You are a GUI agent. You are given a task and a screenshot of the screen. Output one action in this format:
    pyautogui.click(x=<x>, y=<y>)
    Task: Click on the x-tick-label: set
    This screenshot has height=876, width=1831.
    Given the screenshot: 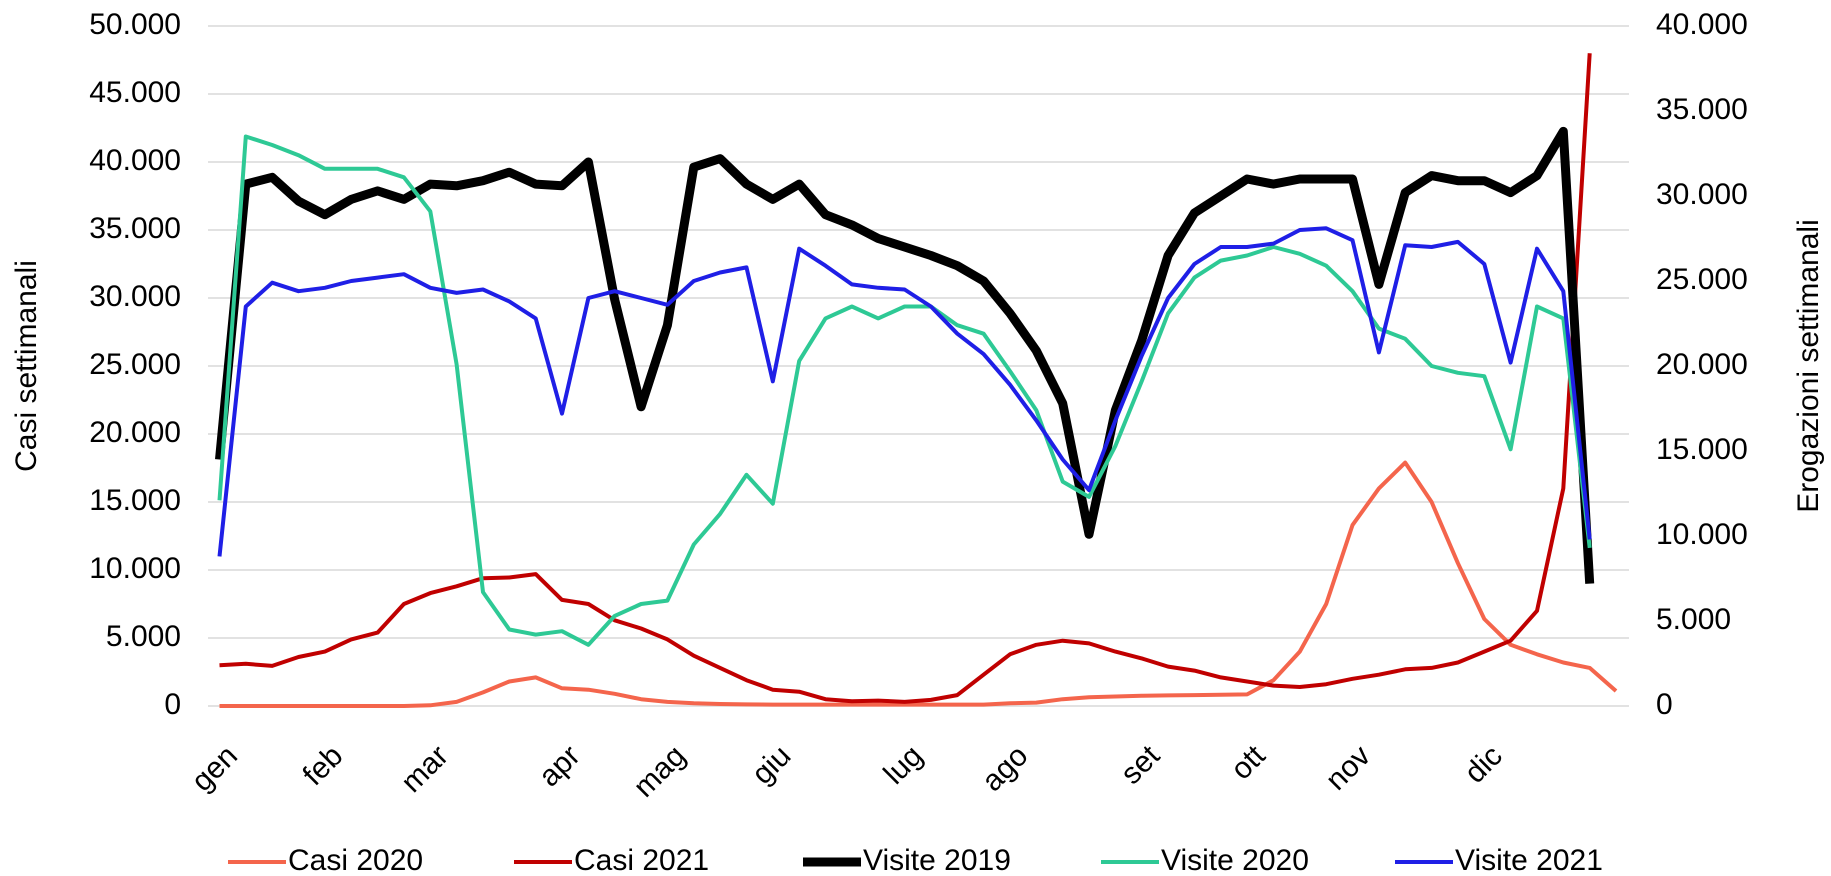 What is the action you would take?
    pyautogui.click(x=1141, y=765)
    